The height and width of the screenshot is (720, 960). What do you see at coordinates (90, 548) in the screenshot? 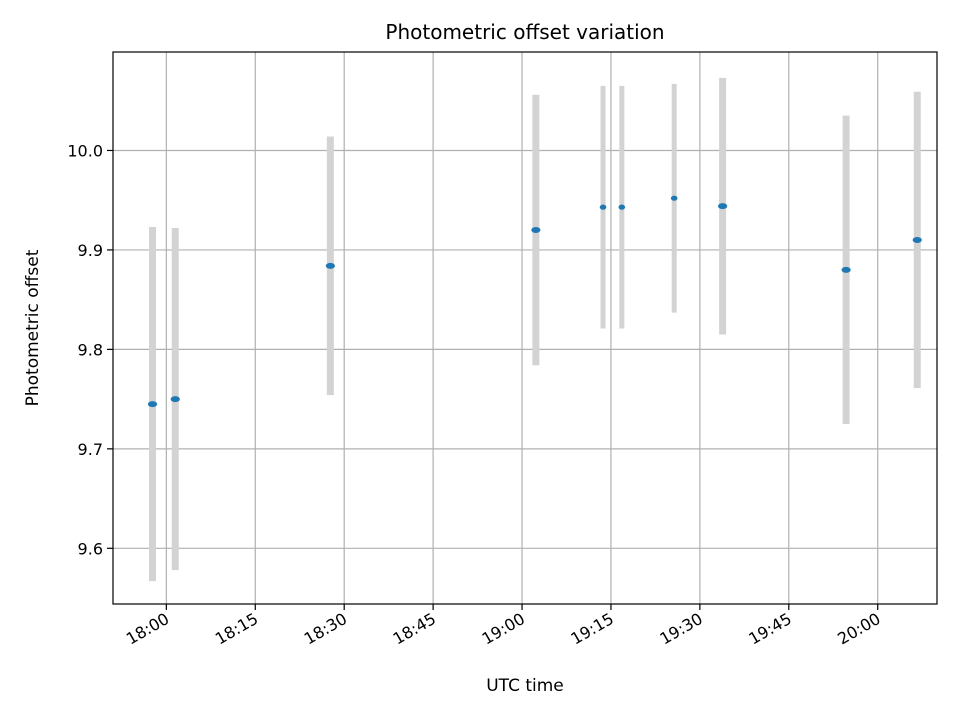
I see `y-tick-label: 9.6` at bounding box center [90, 548].